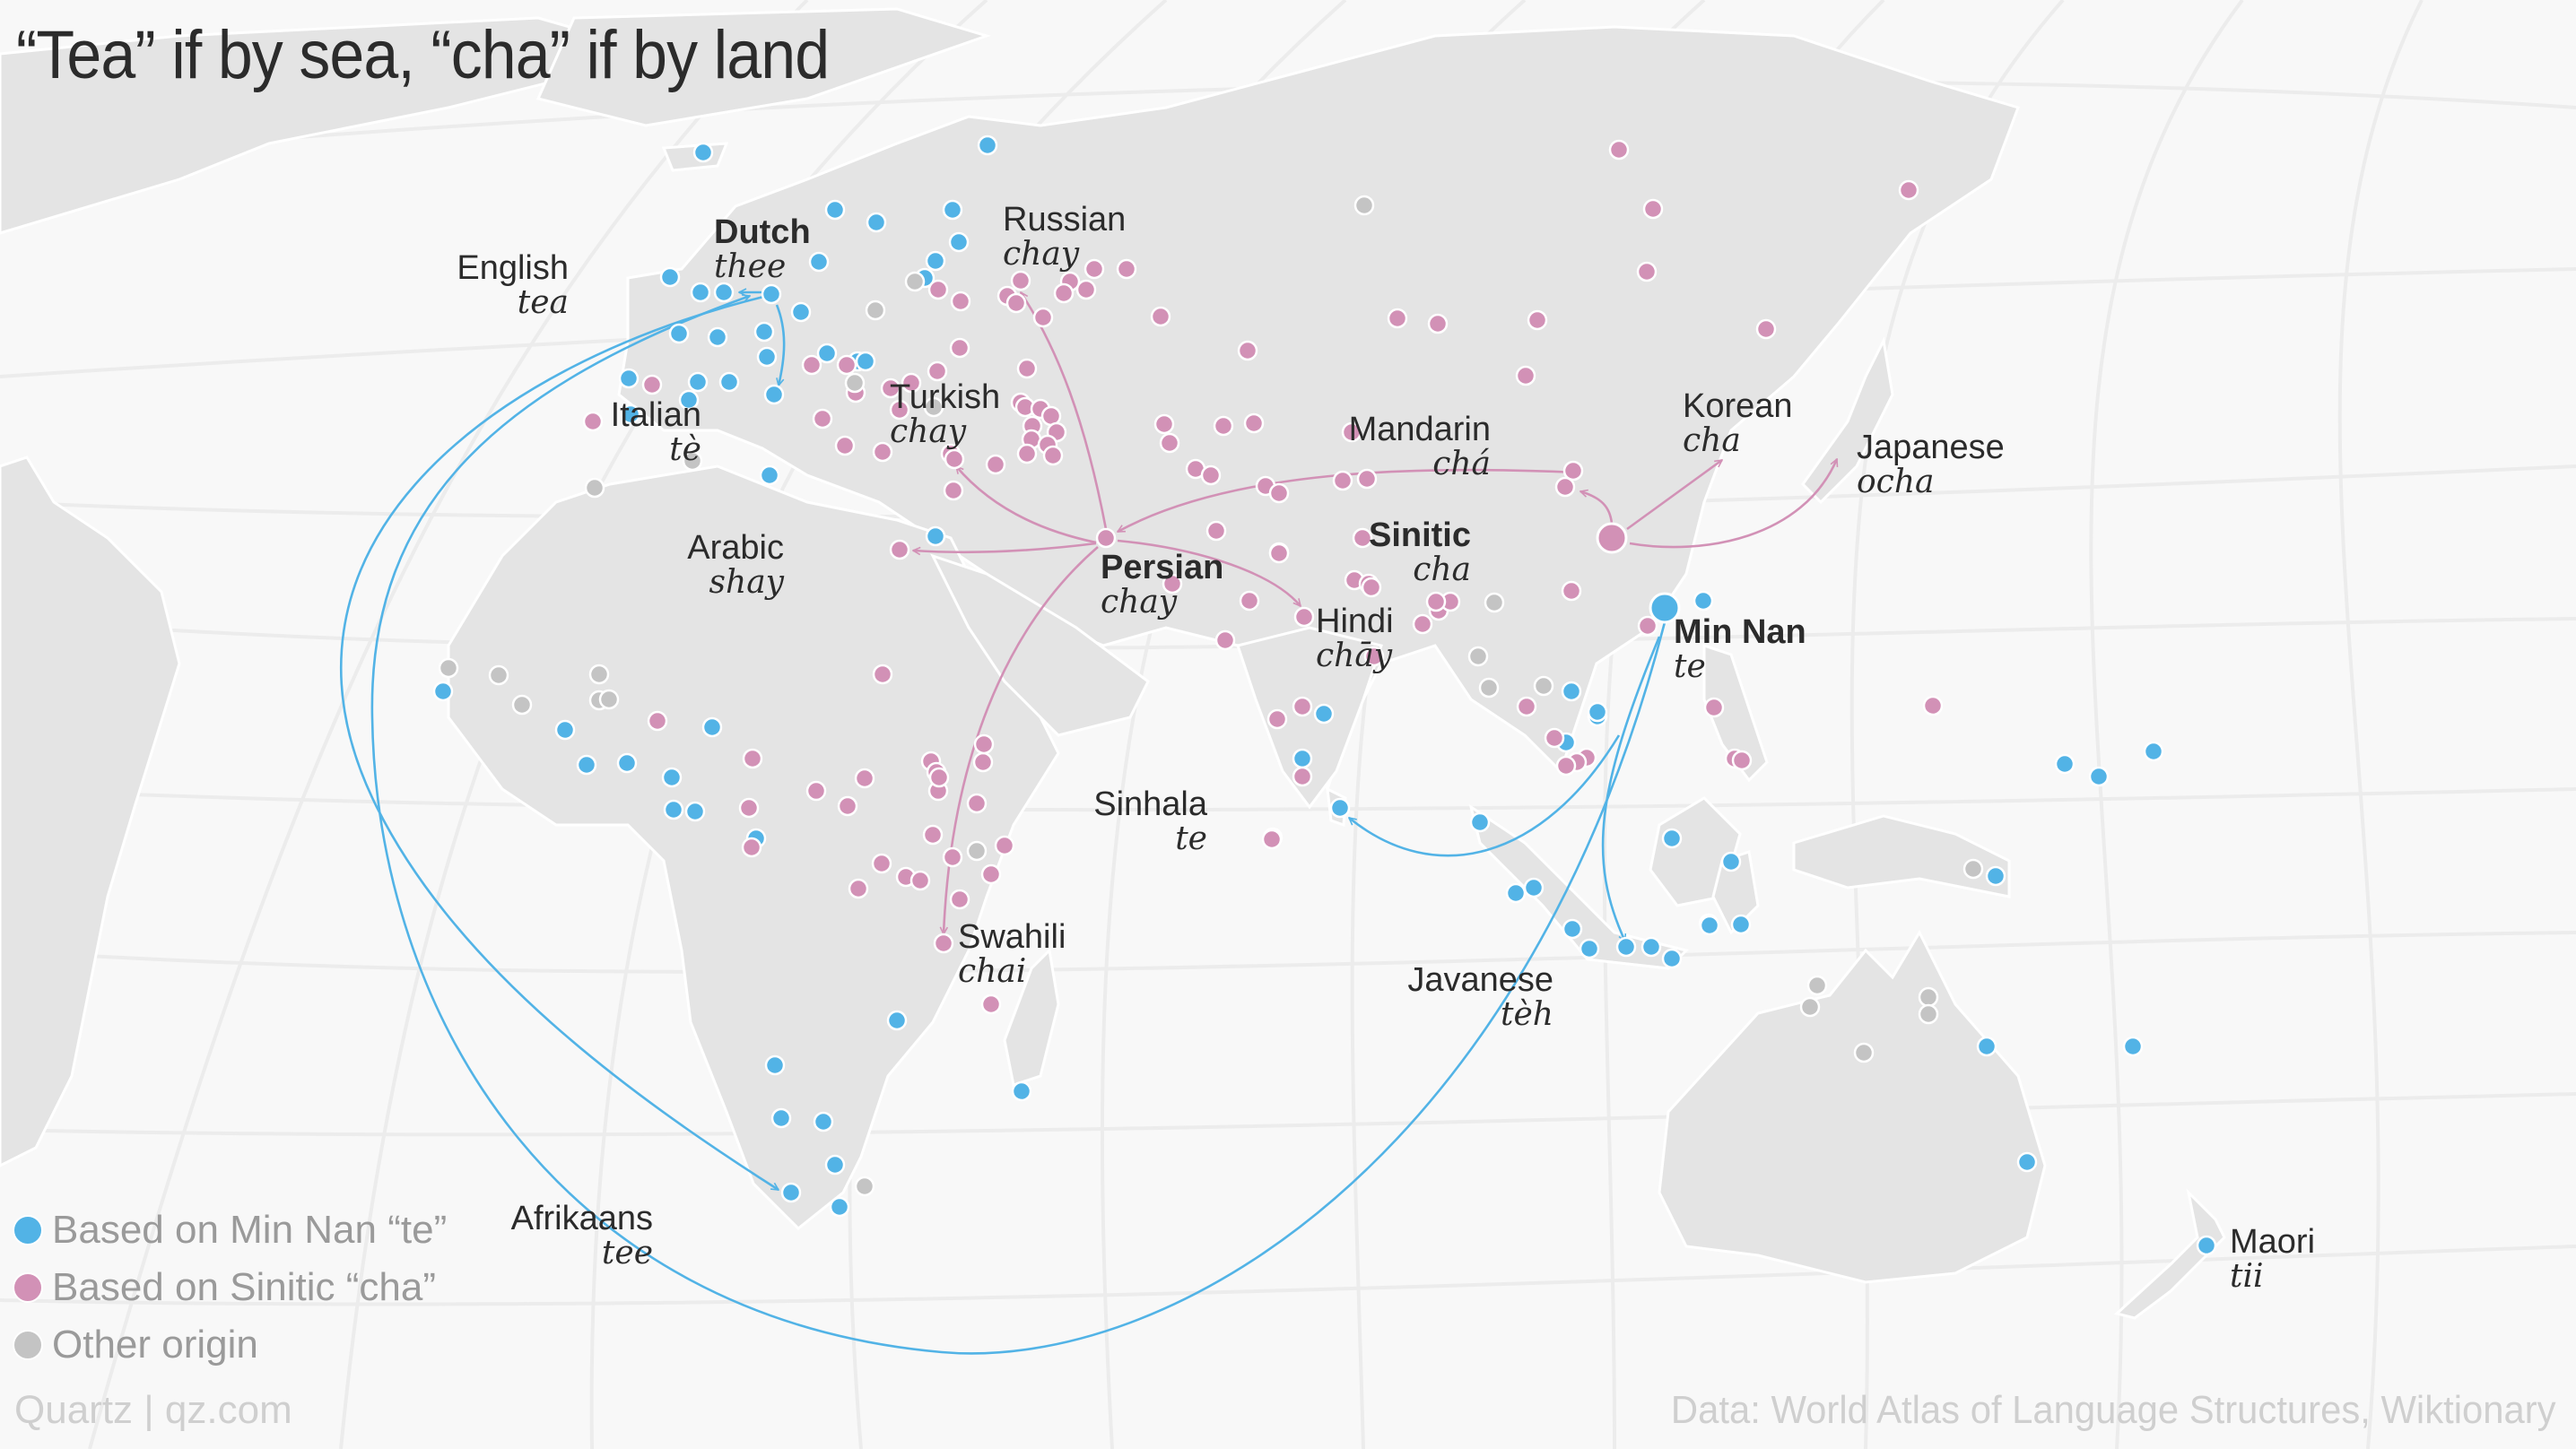 The height and width of the screenshot is (1449, 2576). I want to click on tea-word: ocha, so click(1896, 482).